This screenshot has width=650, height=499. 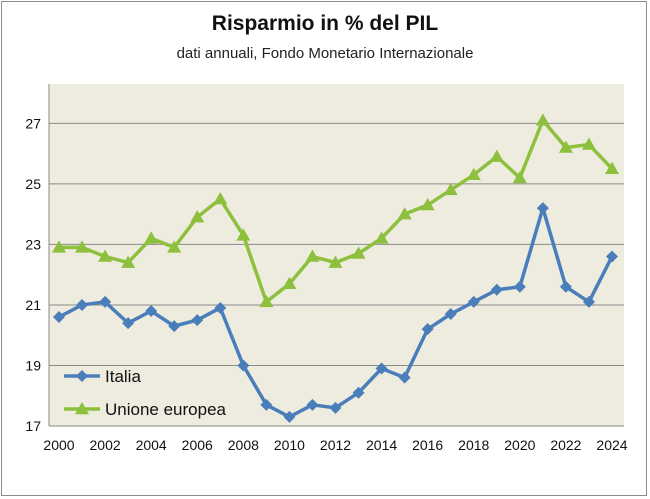 What do you see at coordinates (33, 365) in the screenshot?
I see `y-tick-label: 19` at bounding box center [33, 365].